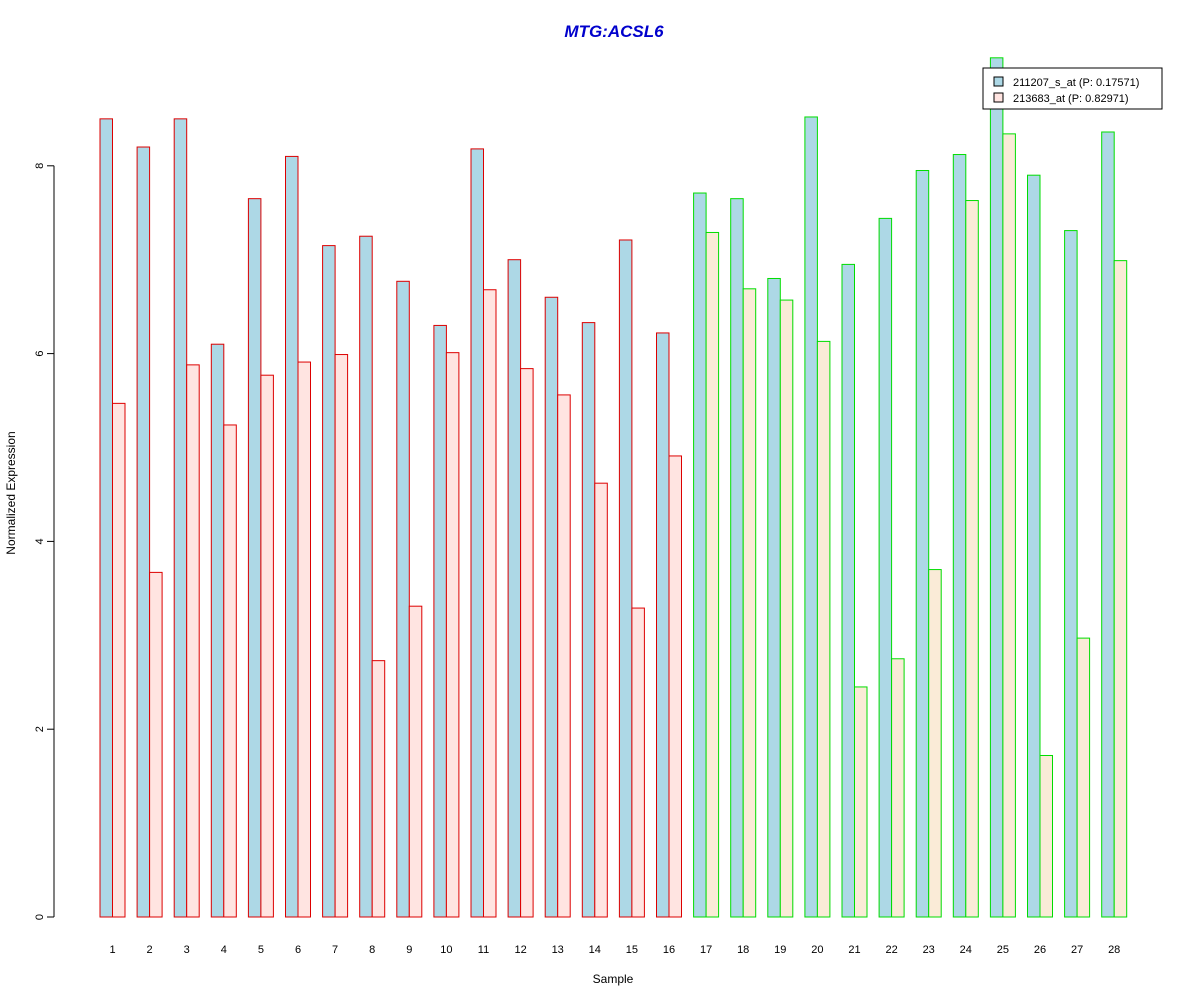 This screenshot has width=1200, height=1000. I want to click on x-tick-label: 14, so click(595, 950).